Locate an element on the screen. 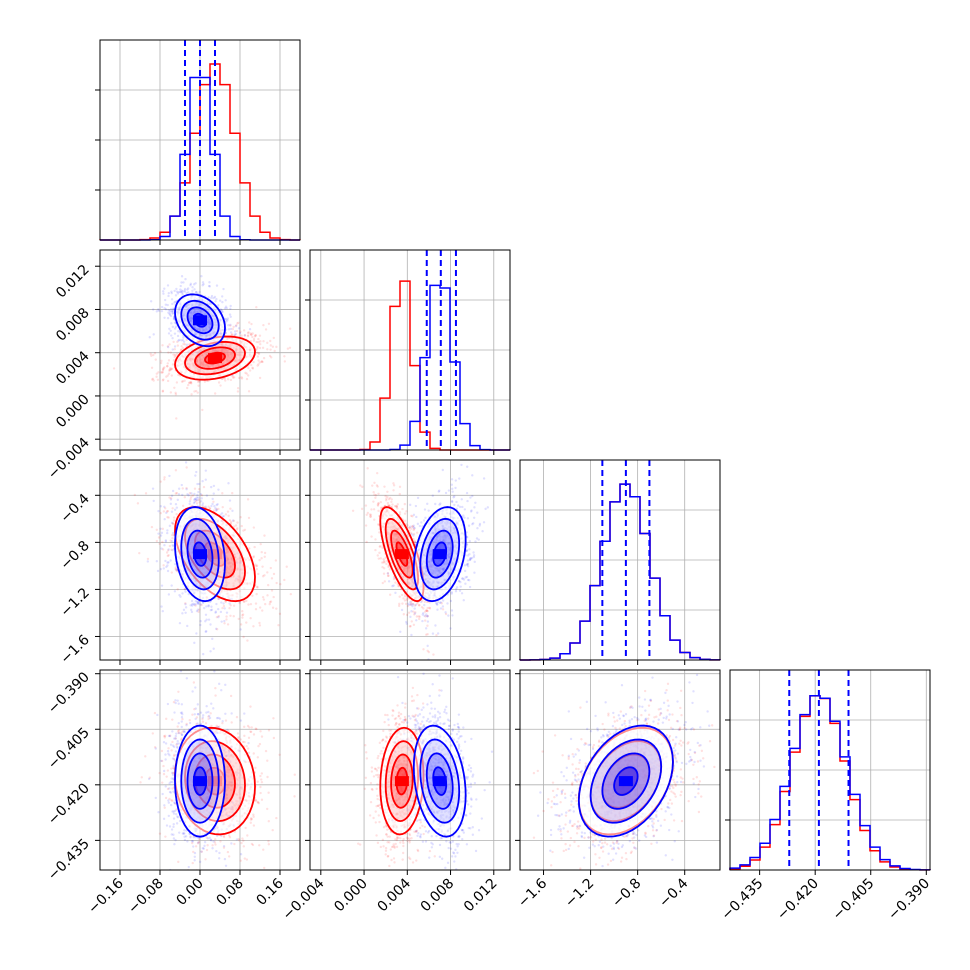  y-tick-label: 0.000 is located at coordinates (73, 411).